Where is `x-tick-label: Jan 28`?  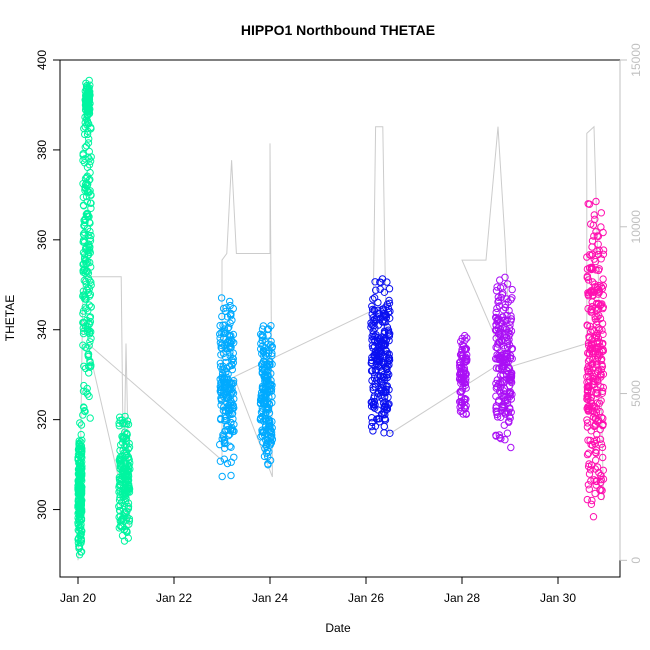
x-tick-label: Jan 28 is located at coordinates (462, 598).